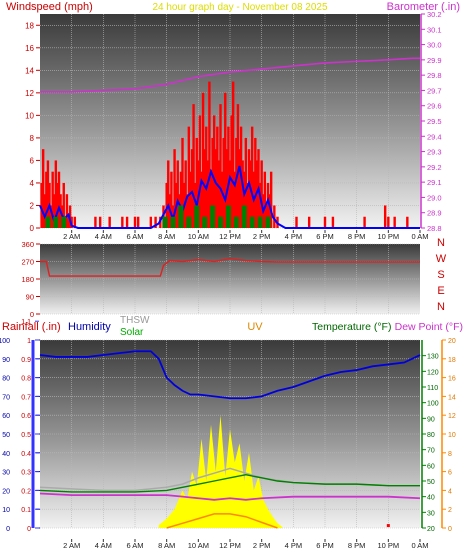  Describe the element at coordinates (26, 379) in the screenshot. I see `rain-tick-label: 0.8` at that location.